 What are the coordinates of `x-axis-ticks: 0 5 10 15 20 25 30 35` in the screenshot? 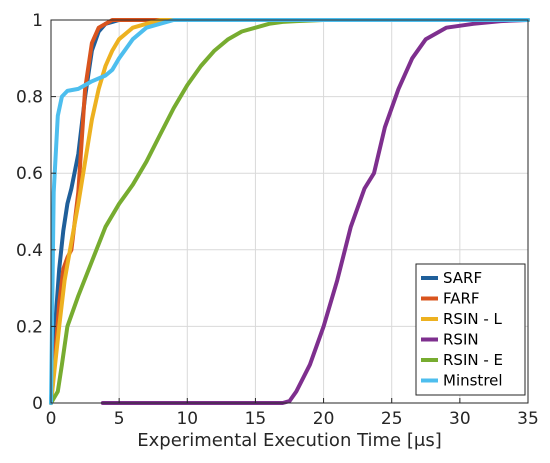 It's located at (292, 413).